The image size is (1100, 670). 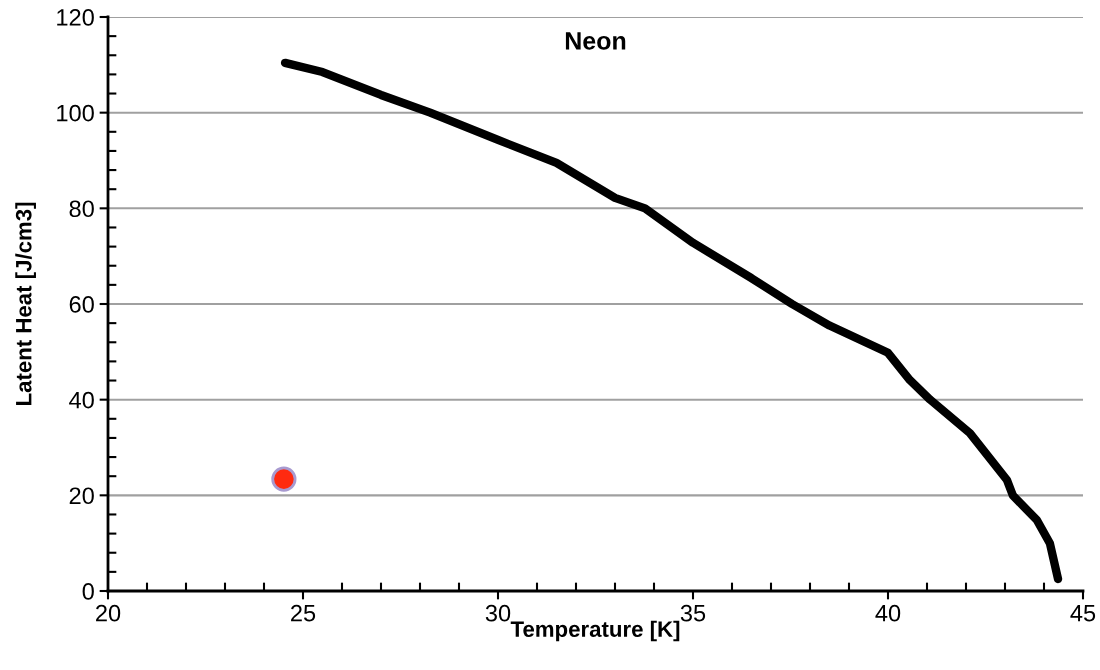 What do you see at coordinates (595, 41) in the screenshot?
I see `chart-title: Neon` at bounding box center [595, 41].